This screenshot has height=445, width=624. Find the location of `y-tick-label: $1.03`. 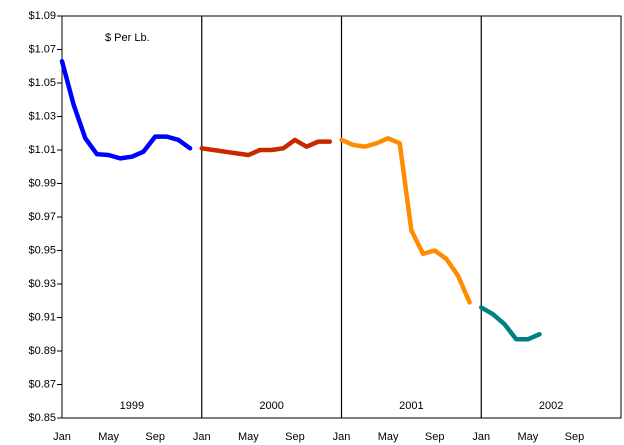

y-tick-label: $1.03 is located at coordinates (42, 116).